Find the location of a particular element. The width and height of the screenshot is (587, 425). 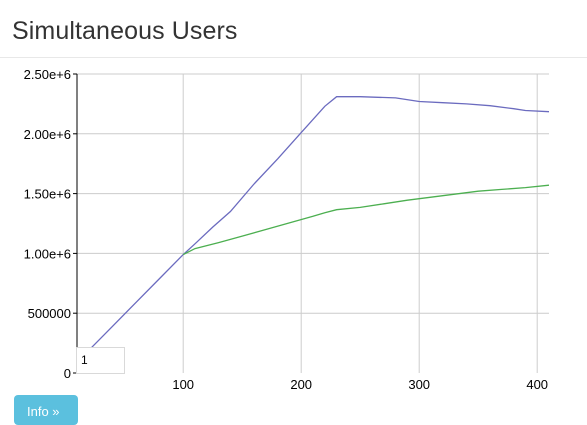

page-title: Simultaneous Users is located at coordinates (125, 31).